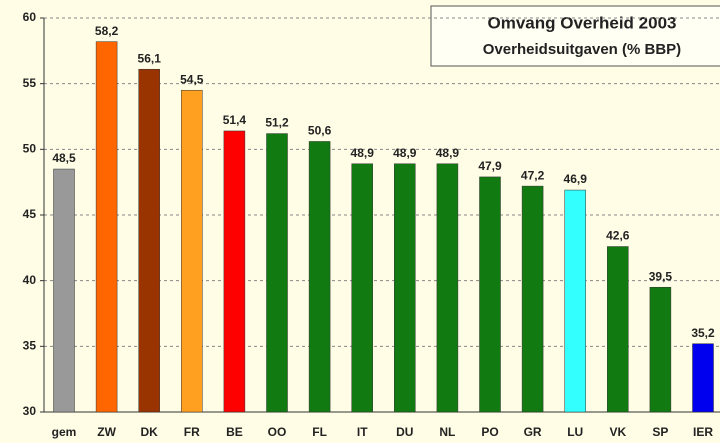 The height and width of the screenshot is (443, 720). Describe the element at coordinates (277, 432) in the screenshot. I see `x-tick-label: OO` at that location.